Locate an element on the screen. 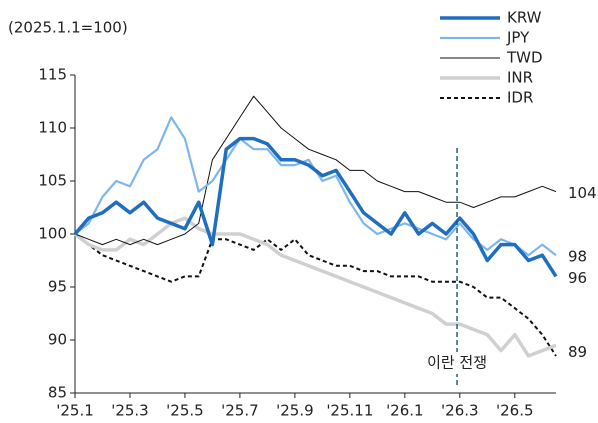 The width and height of the screenshot is (598, 423). y-tick-label: 100 is located at coordinates (52, 234).